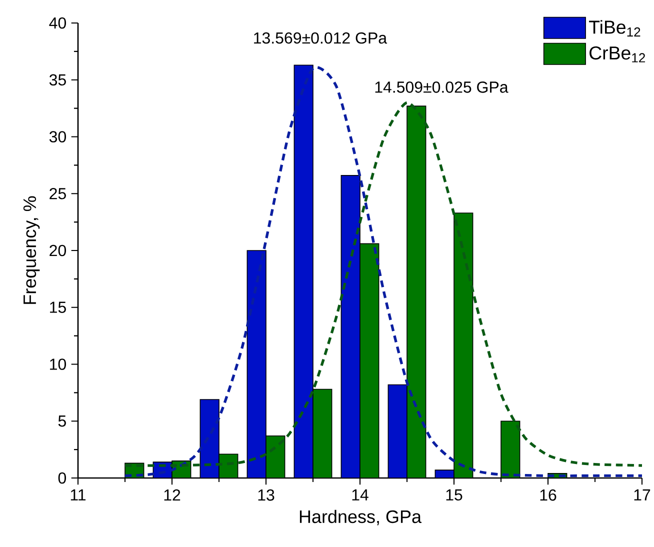 The image size is (654, 547). What do you see at coordinates (360, 494) in the screenshot?
I see `x-tick-label: 14` at bounding box center [360, 494].